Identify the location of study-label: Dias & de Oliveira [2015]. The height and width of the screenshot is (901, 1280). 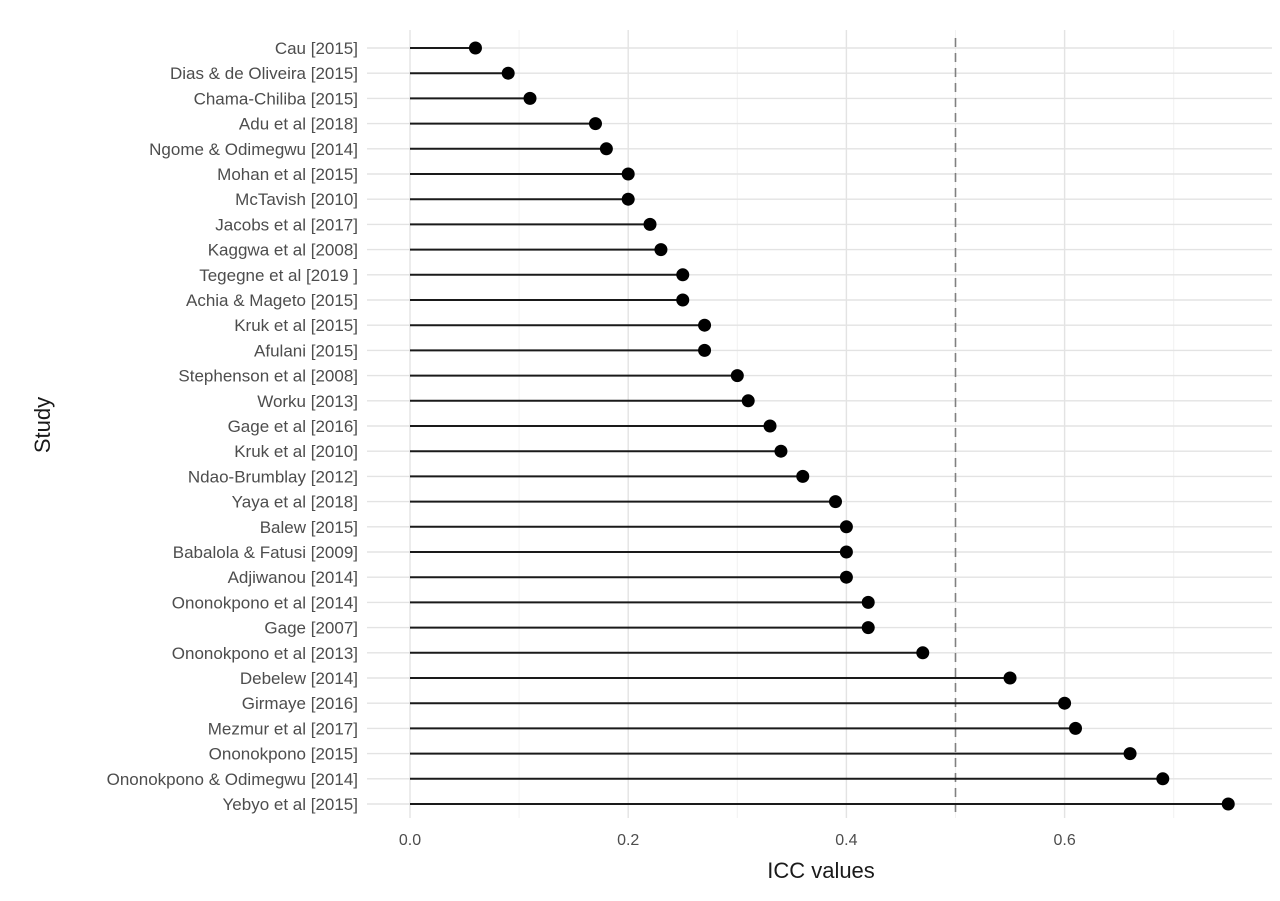
(264, 73).